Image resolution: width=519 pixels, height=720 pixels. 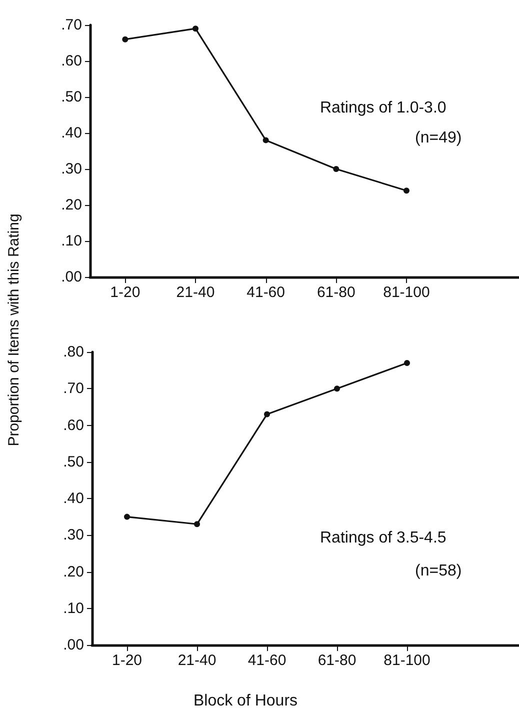 I want to click on annotation: (n=49), so click(x=438, y=138).